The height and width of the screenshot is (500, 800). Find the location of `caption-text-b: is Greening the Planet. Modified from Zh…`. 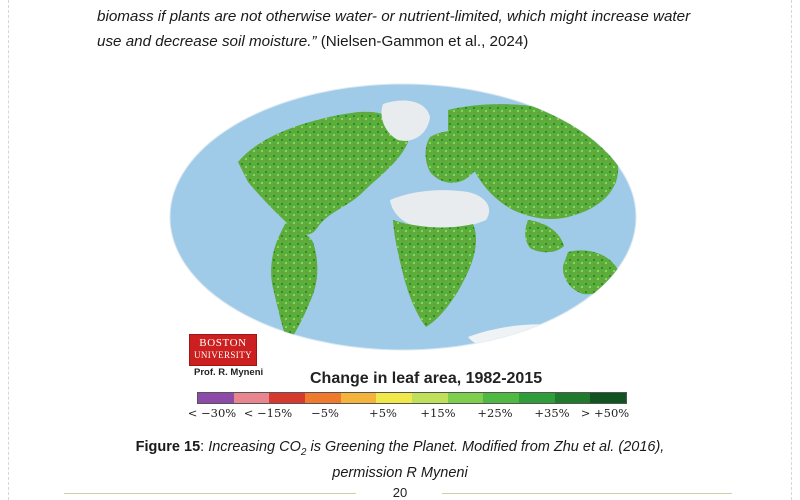

caption-text-b: is Greening the Planet. Modified from Zh… is located at coordinates (485, 447).